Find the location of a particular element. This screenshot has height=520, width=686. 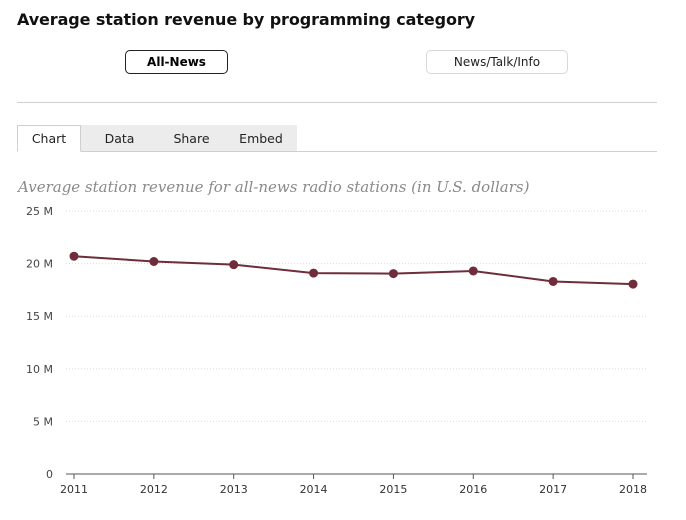

tab-chart: Chart is located at coordinates (49, 138).